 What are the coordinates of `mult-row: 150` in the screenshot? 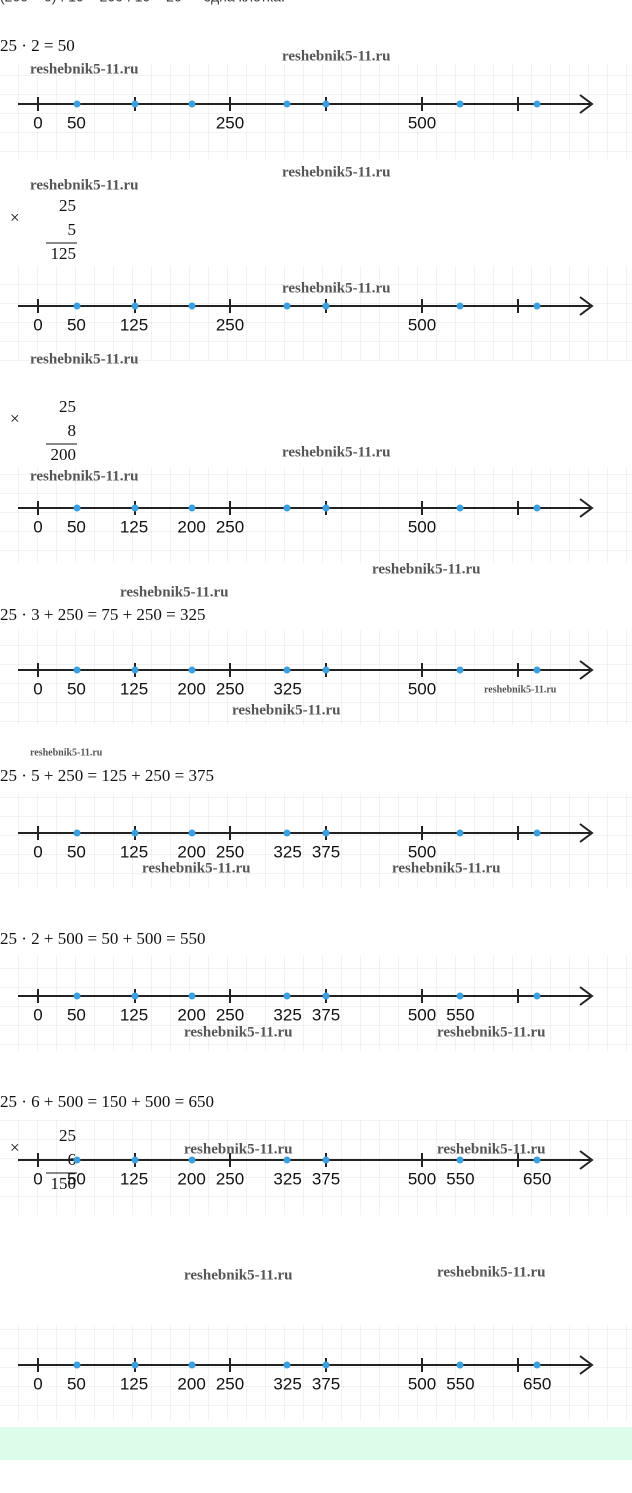 It's located at (64, 1183).